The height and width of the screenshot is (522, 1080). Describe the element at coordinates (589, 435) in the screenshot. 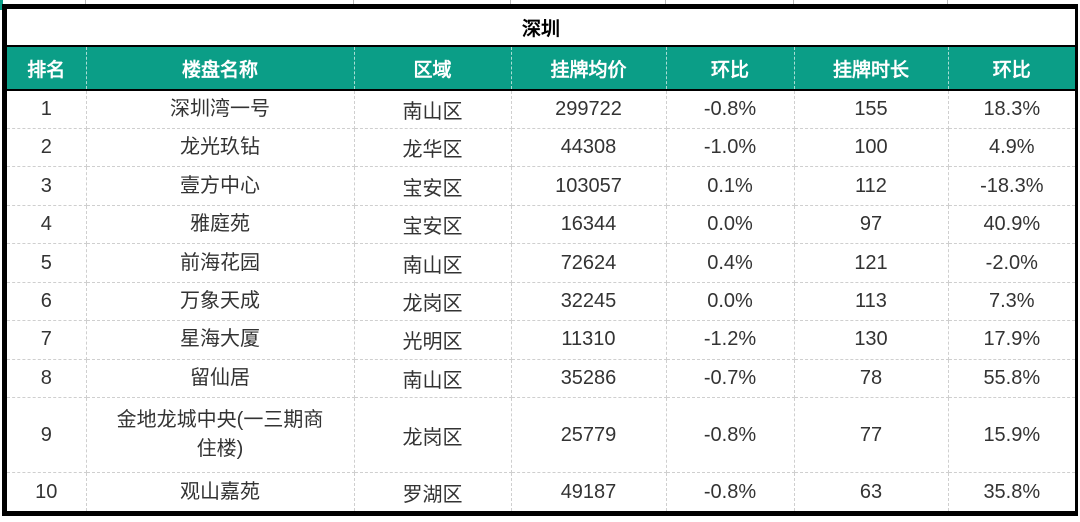

I see `cell-avg-price: 25779` at that location.